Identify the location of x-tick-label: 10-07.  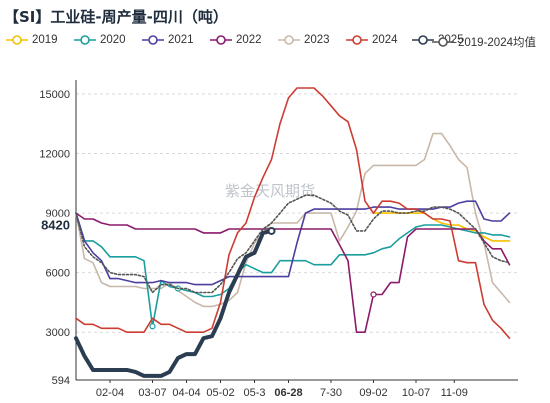
(416, 393).